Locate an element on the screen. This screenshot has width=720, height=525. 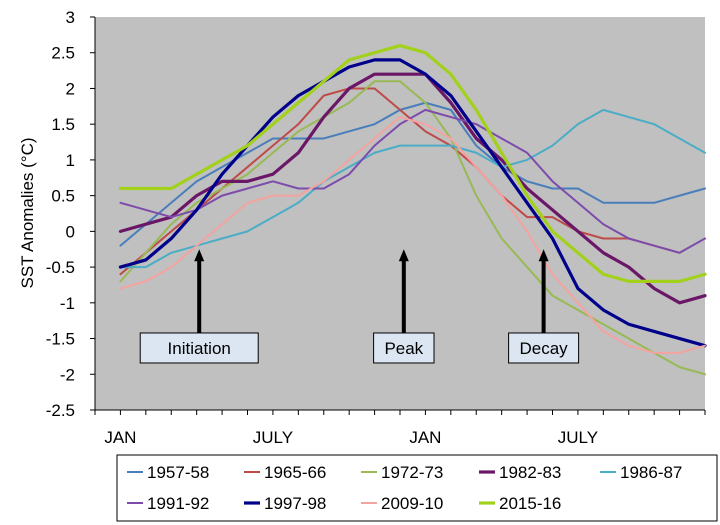
annotation-label: Peak is located at coordinates (403, 348).